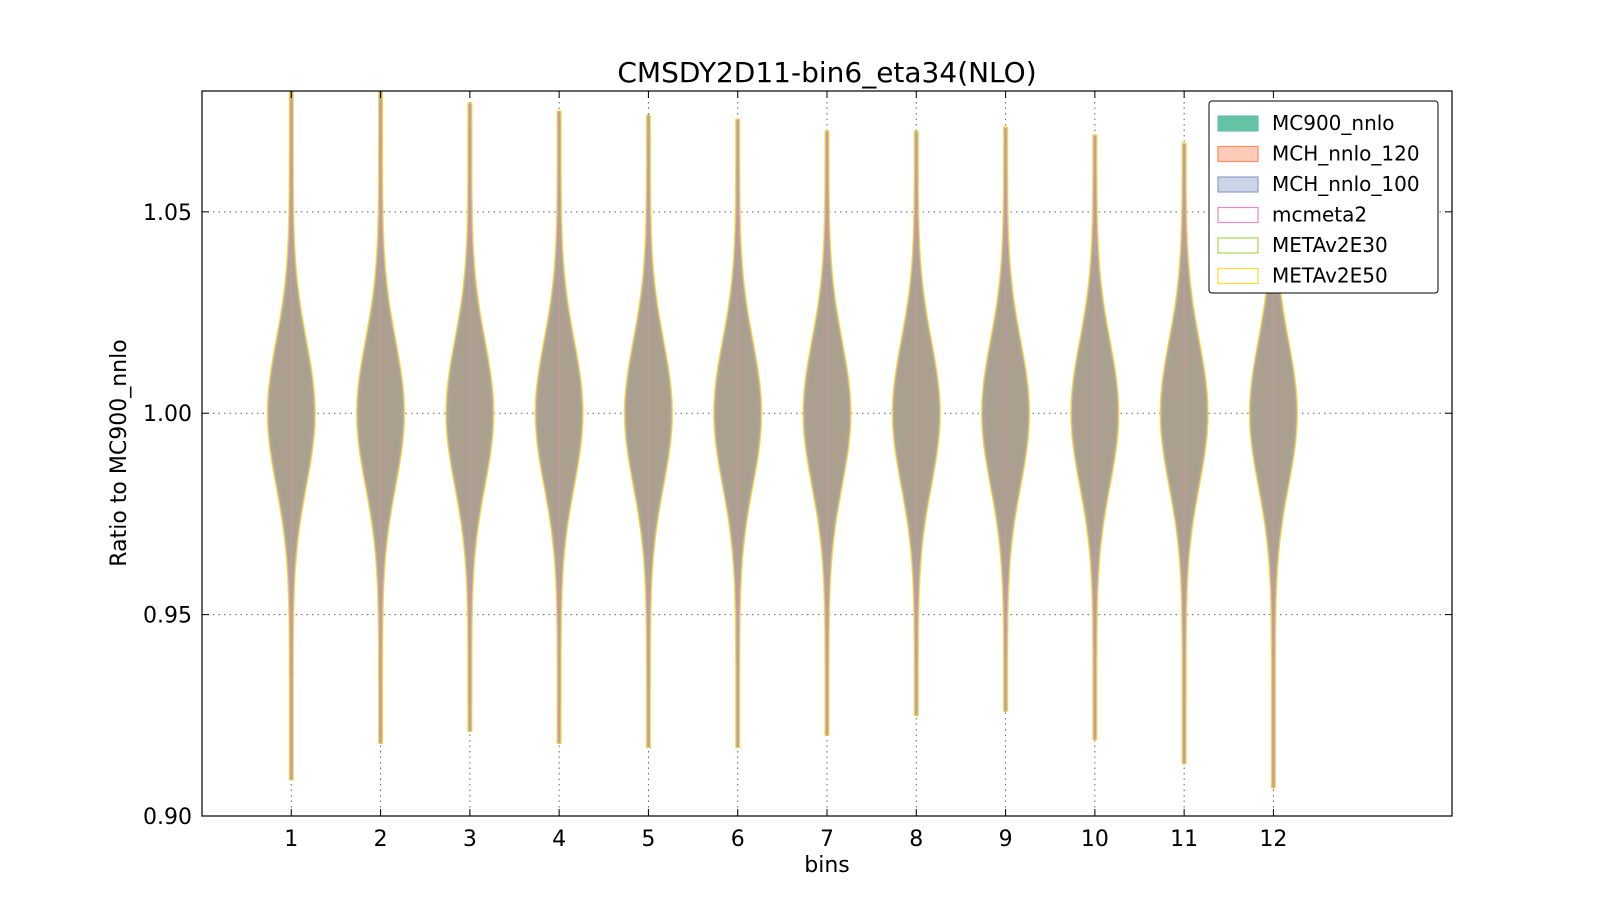 This screenshot has width=1600, height=900. Describe the element at coordinates (1095, 839) in the screenshot. I see `x-tick-label: 10` at that location.